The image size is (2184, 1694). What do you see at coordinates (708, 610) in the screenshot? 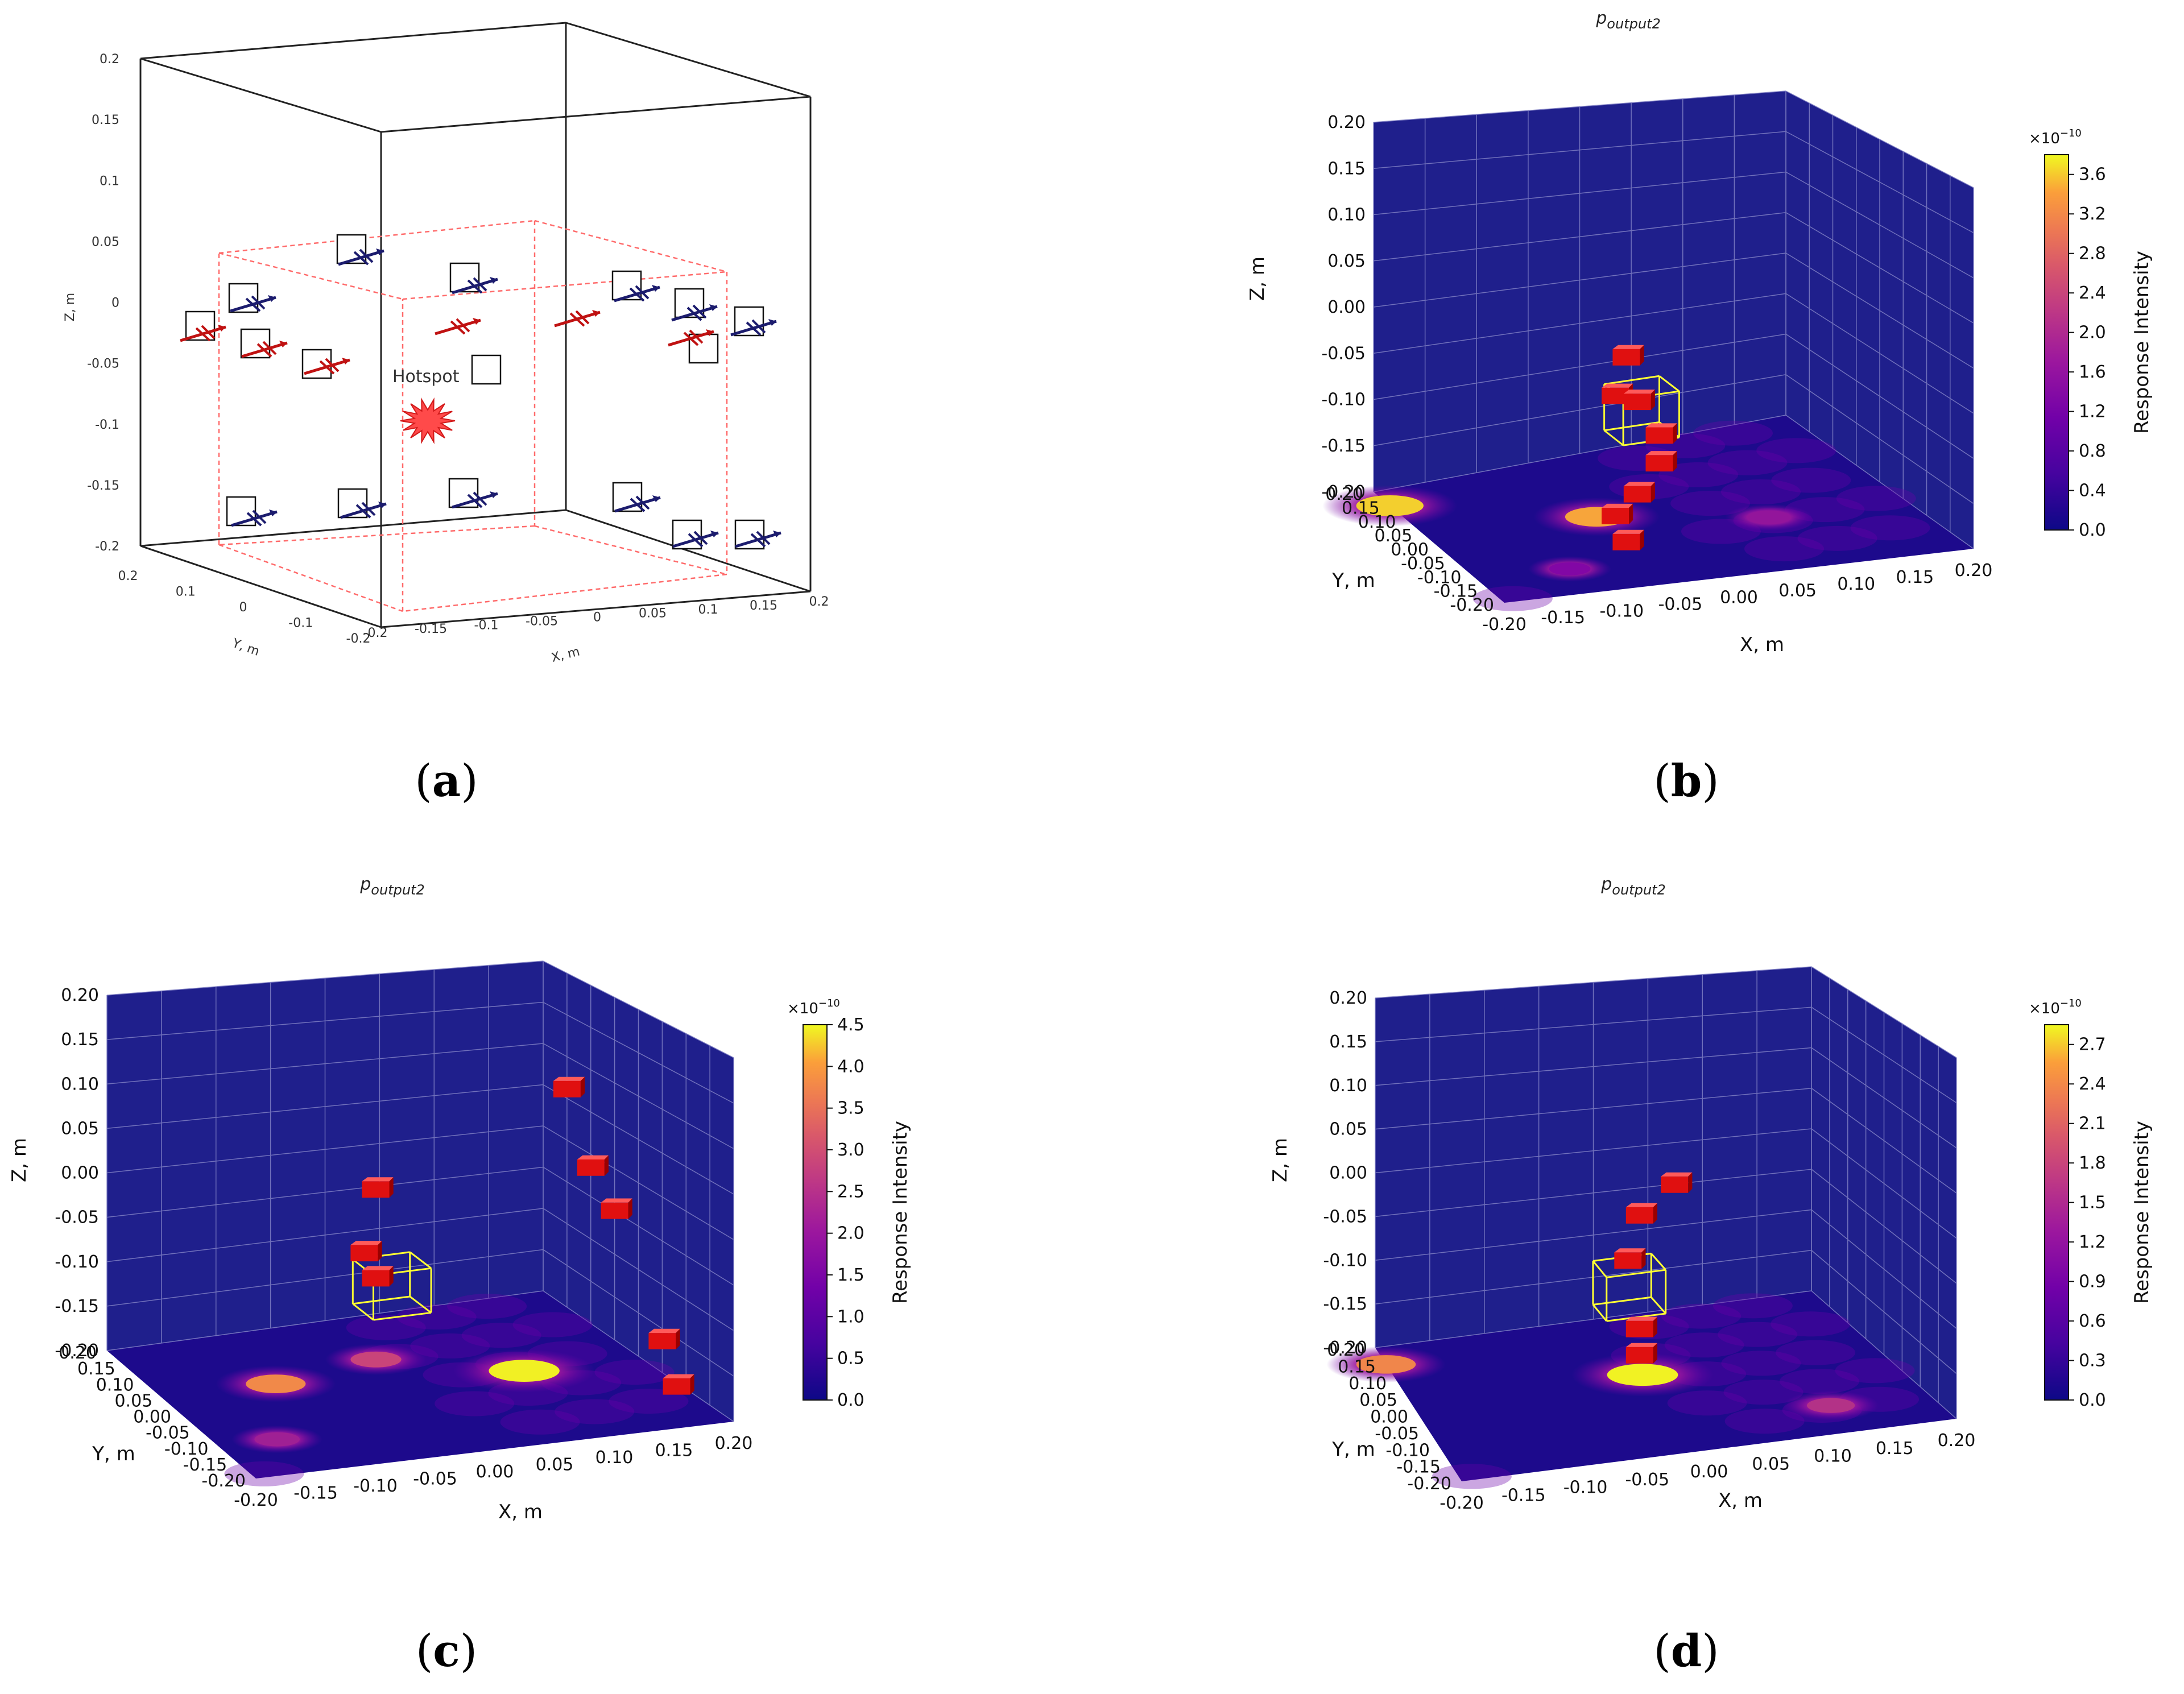
I see `panel-a-x-tick: 0.1` at bounding box center [708, 610].